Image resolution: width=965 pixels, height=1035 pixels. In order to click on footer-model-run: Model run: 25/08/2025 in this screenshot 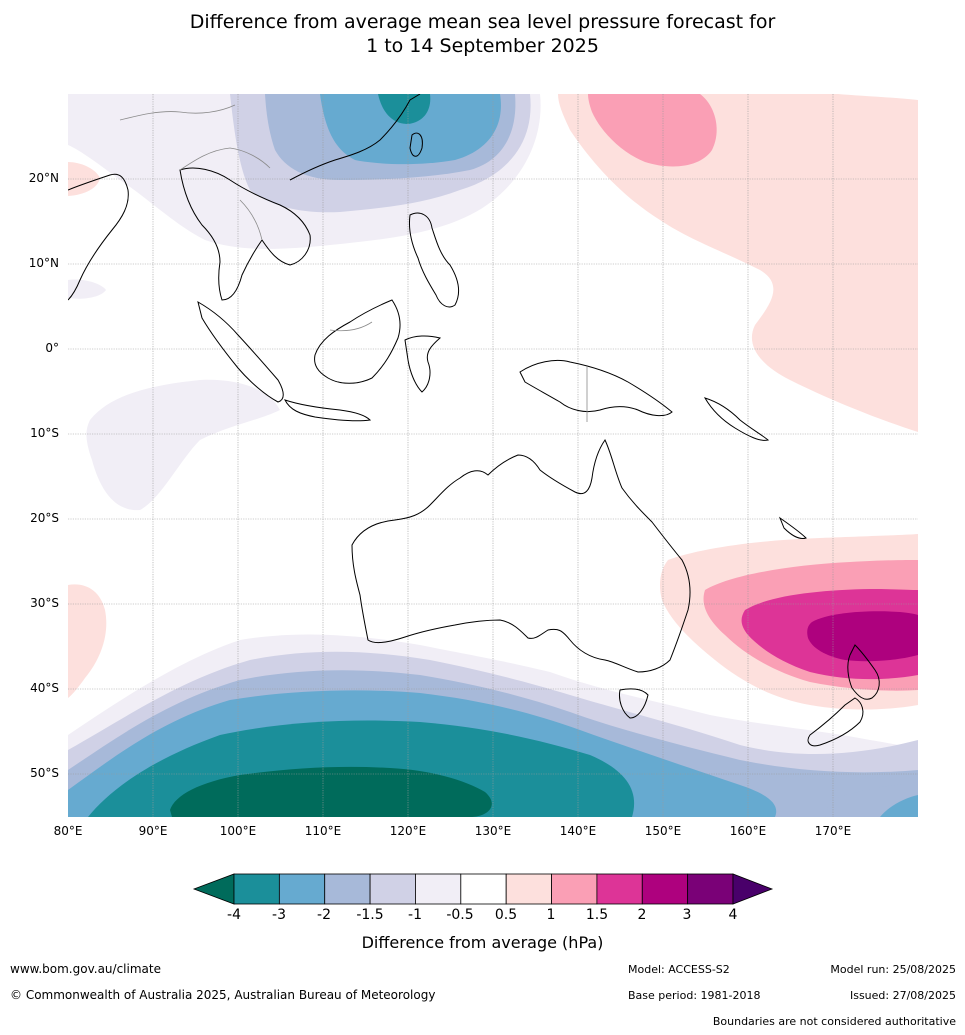, I will do `click(893, 969)`.